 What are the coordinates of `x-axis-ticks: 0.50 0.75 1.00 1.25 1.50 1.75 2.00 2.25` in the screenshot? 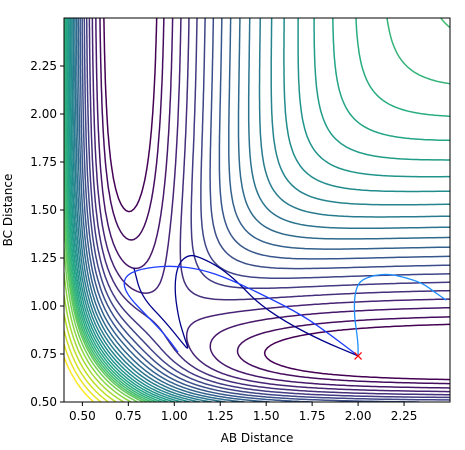 It's located at (243, 412).